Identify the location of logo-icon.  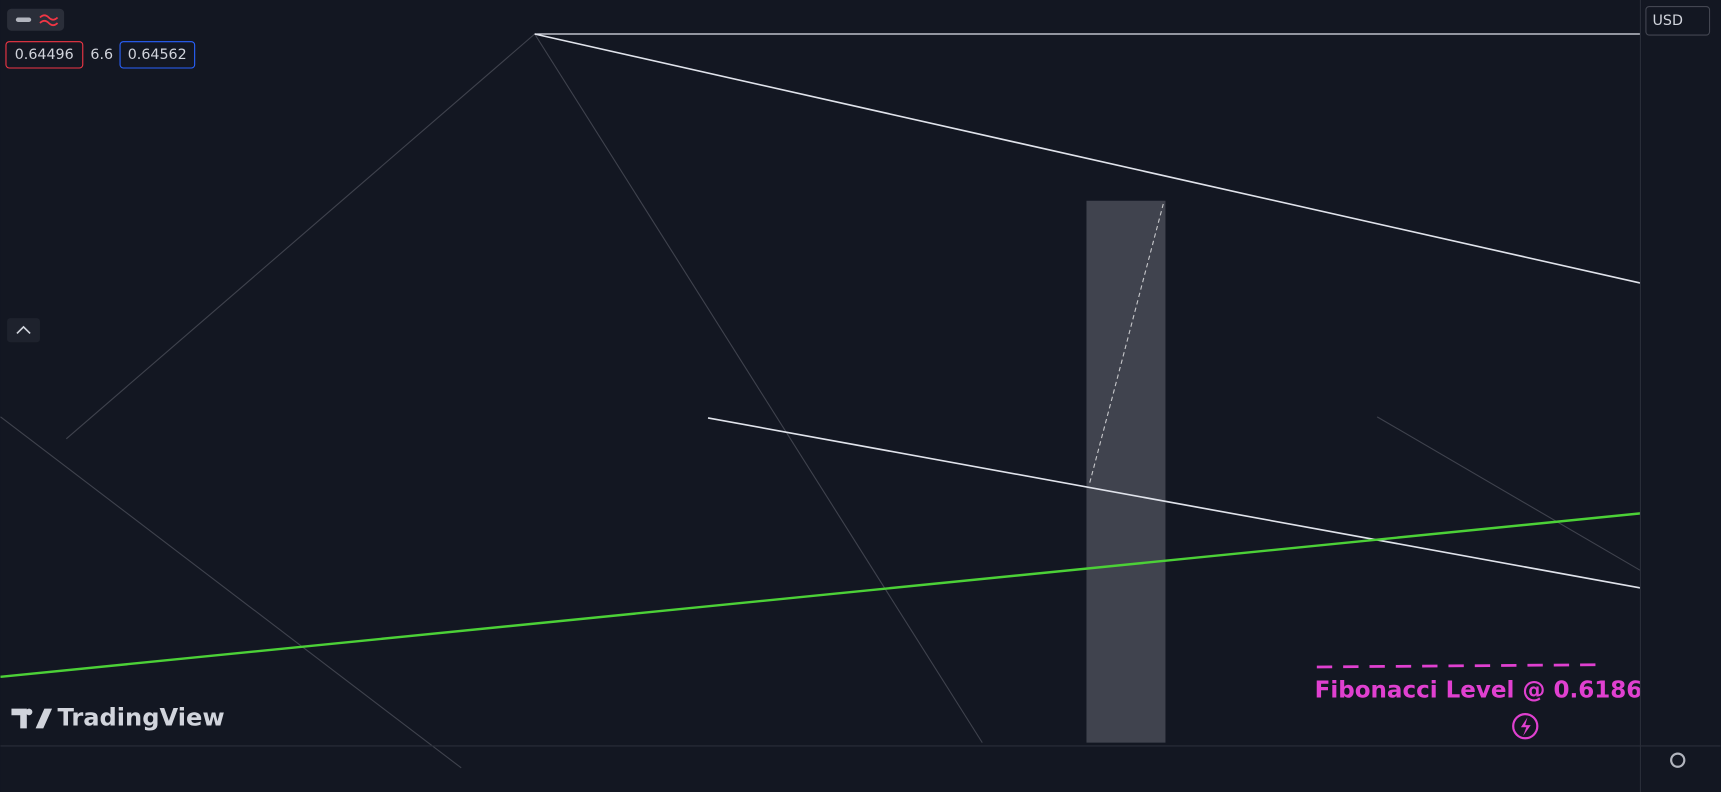
(32, 718).